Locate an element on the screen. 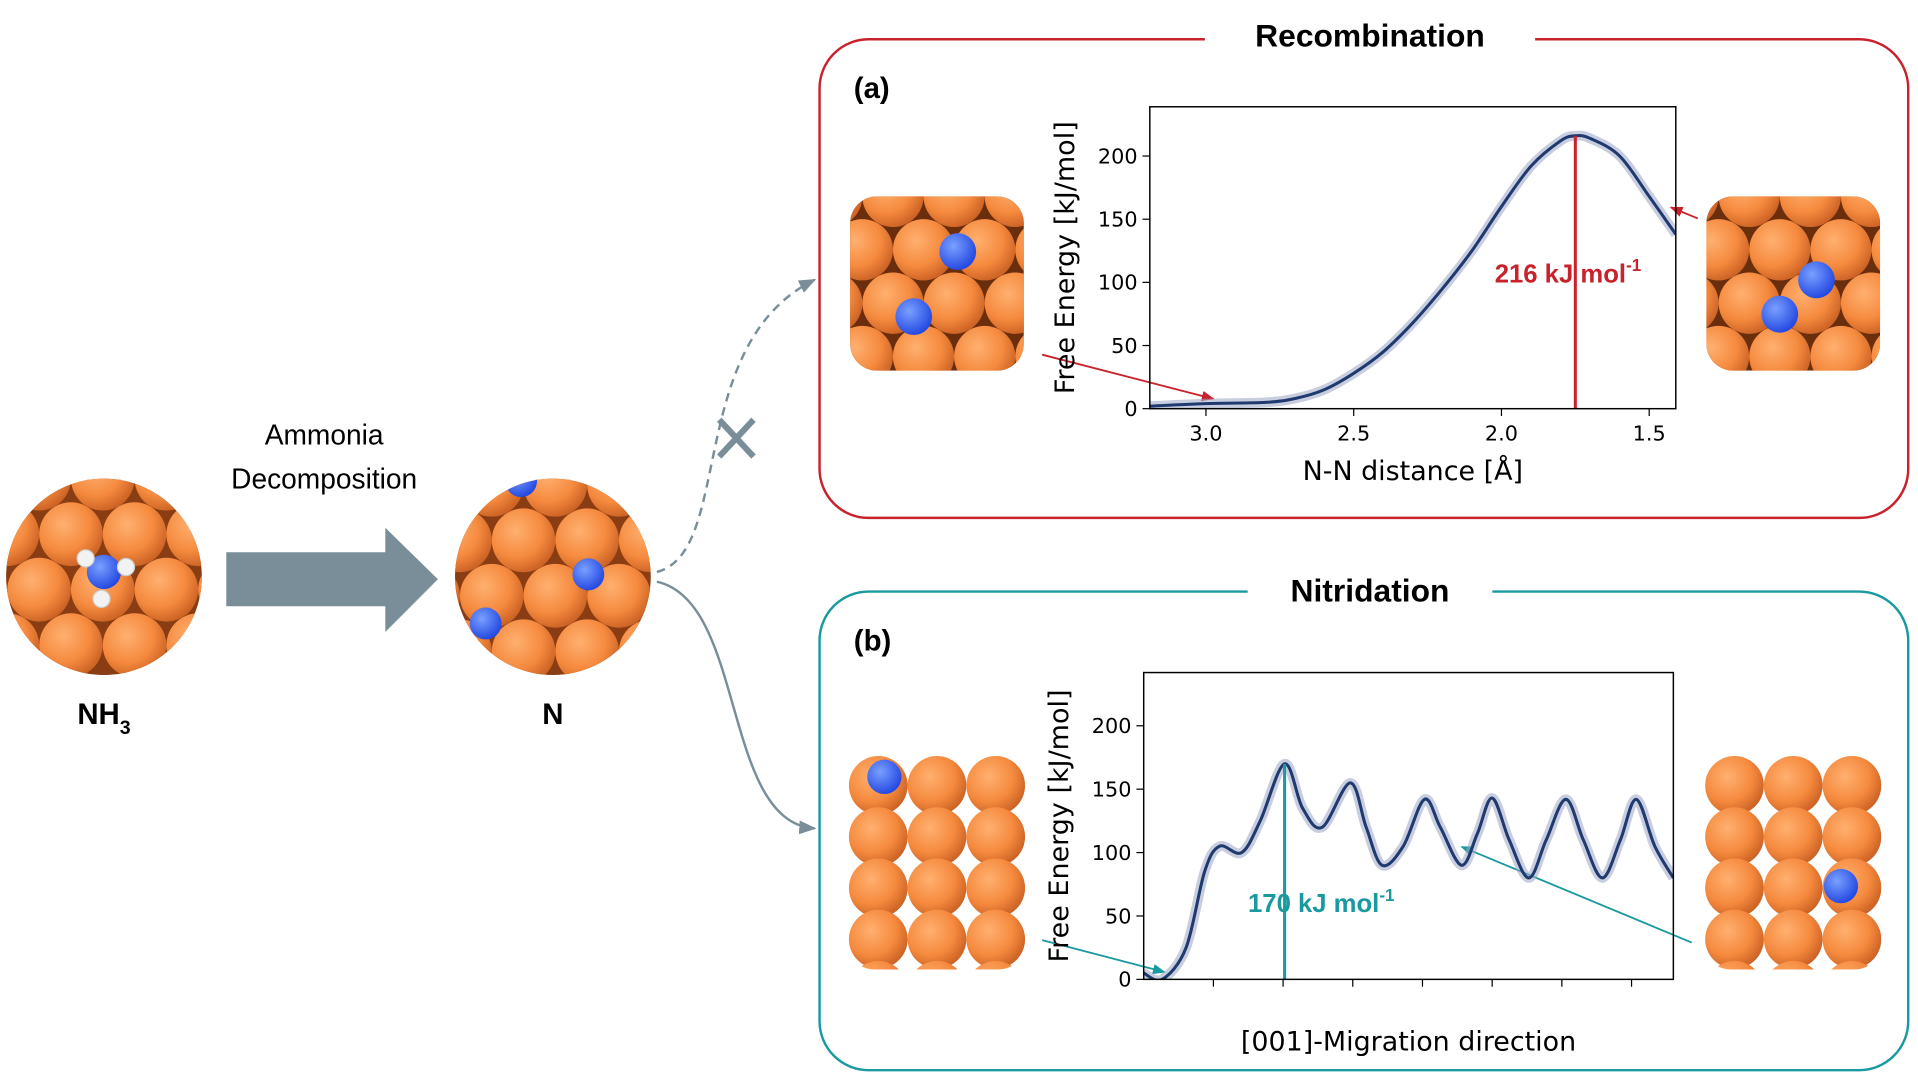 The height and width of the screenshot is (1080, 1918). reactant-label: NH3 is located at coordinates (103, 718).